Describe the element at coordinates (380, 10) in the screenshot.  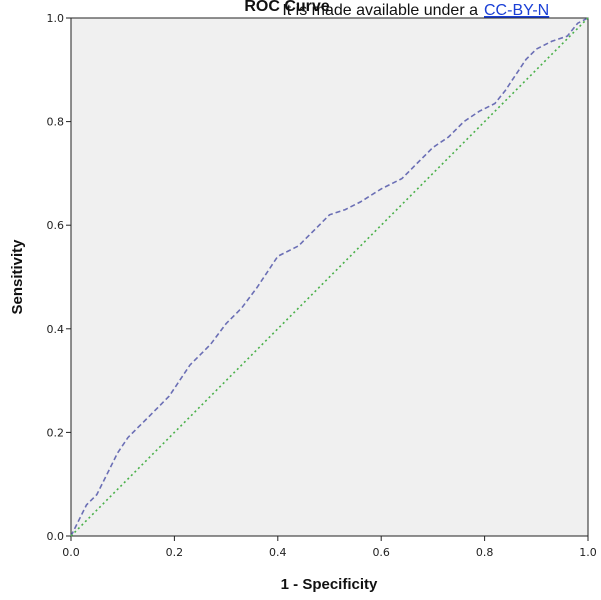
I see `notice-text: It is made available under a` at that location.